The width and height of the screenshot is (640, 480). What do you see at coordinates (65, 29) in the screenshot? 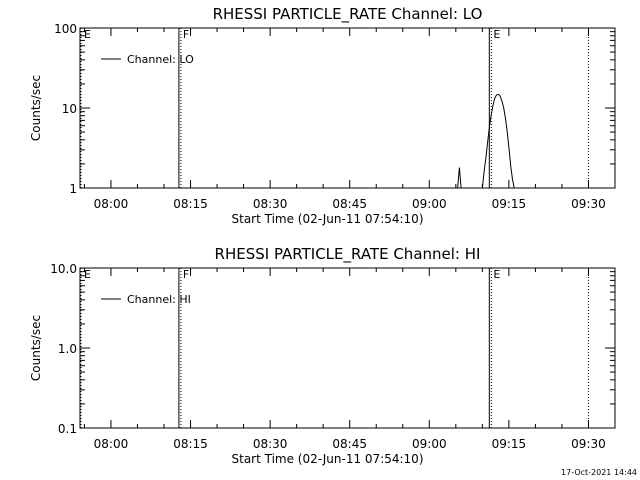
I see `y-tick-label: 100` at bounding box center [65, 29].